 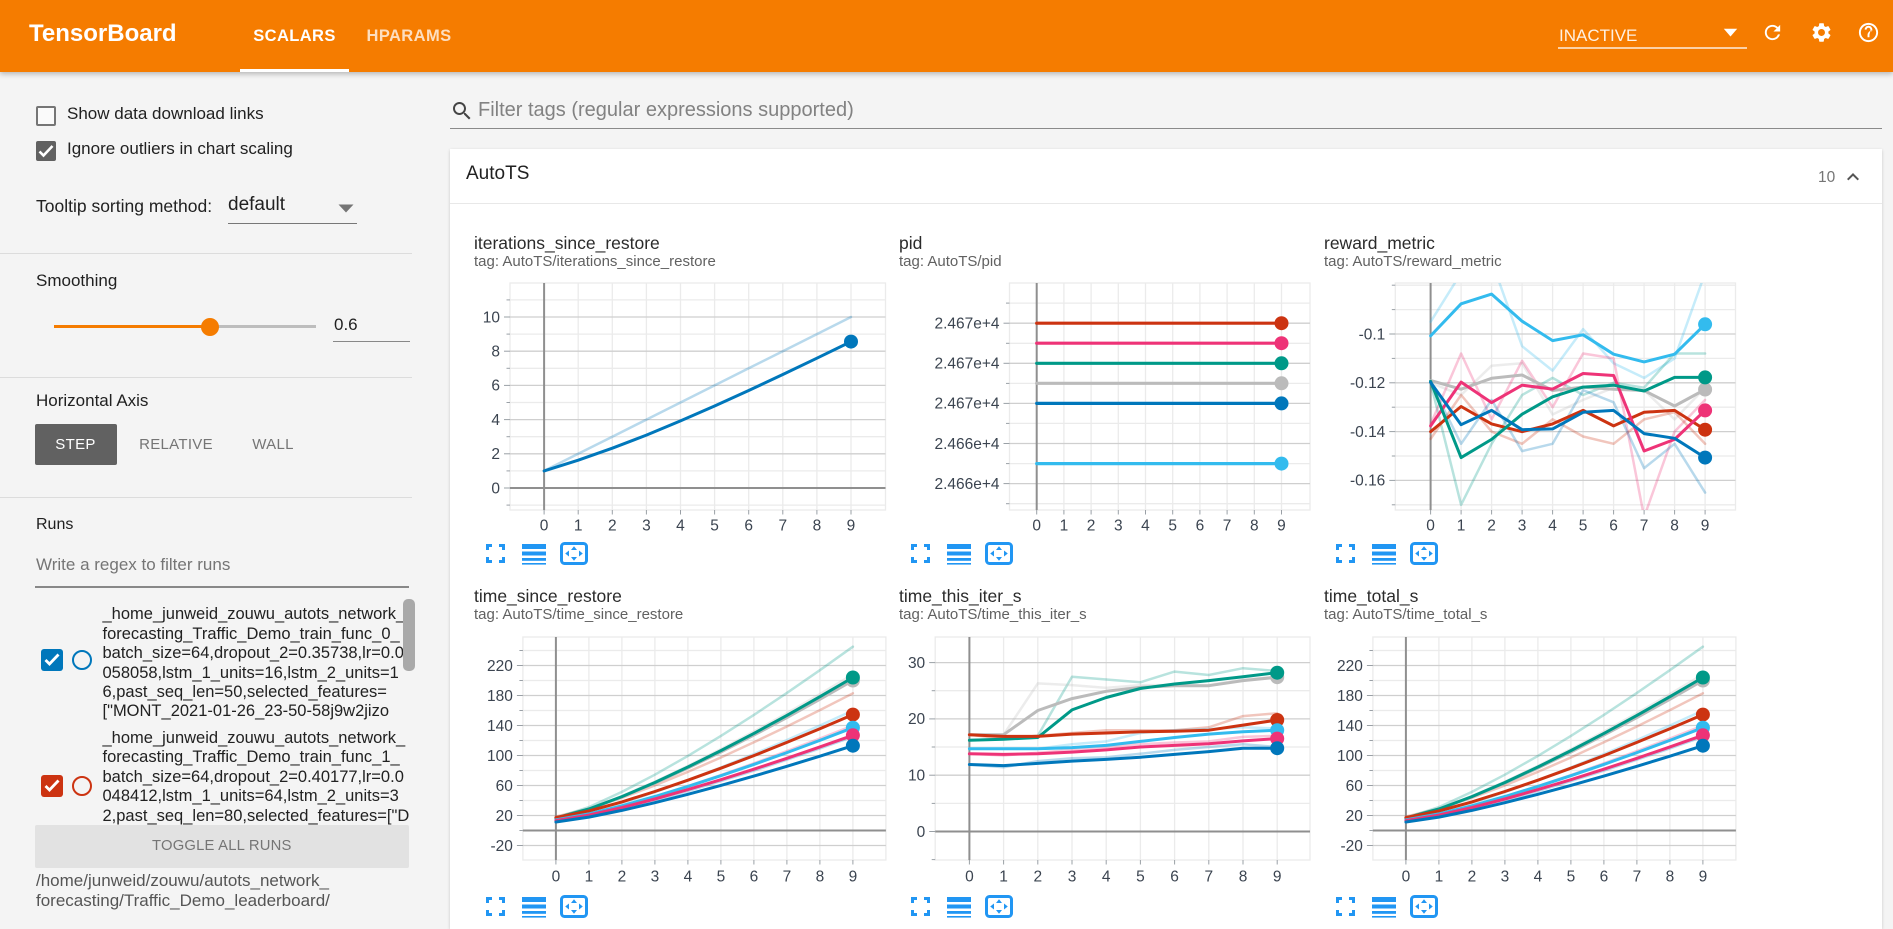 What do you see at coordinates (1368, 431) in the screenshot?
I see `svg-text: -0.14` at bounding box center [1368, 431].